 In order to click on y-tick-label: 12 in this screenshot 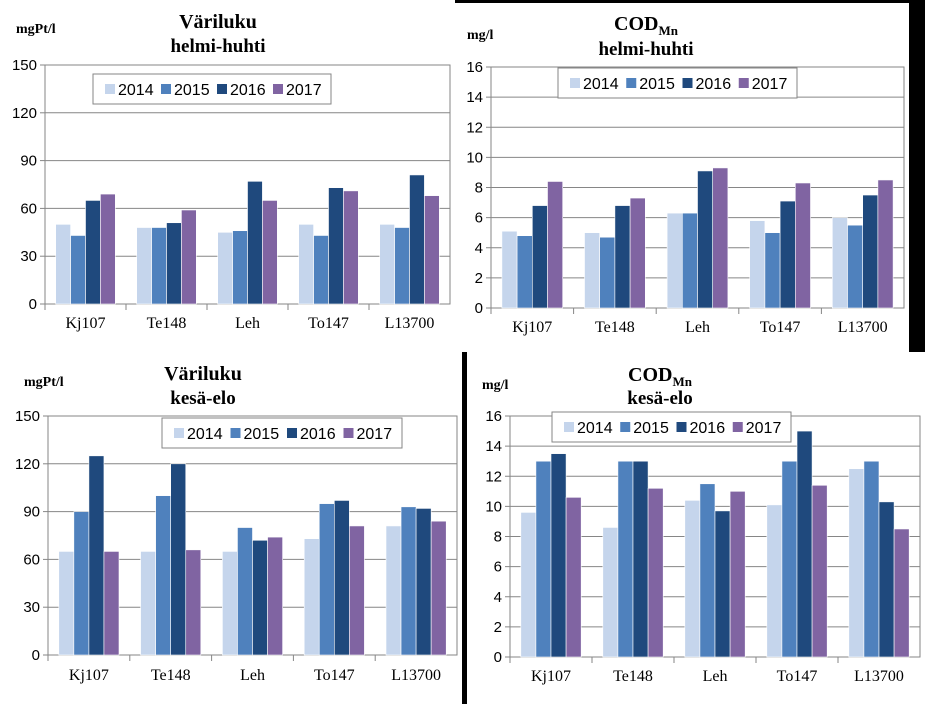, I will do `click(493, 476)`.